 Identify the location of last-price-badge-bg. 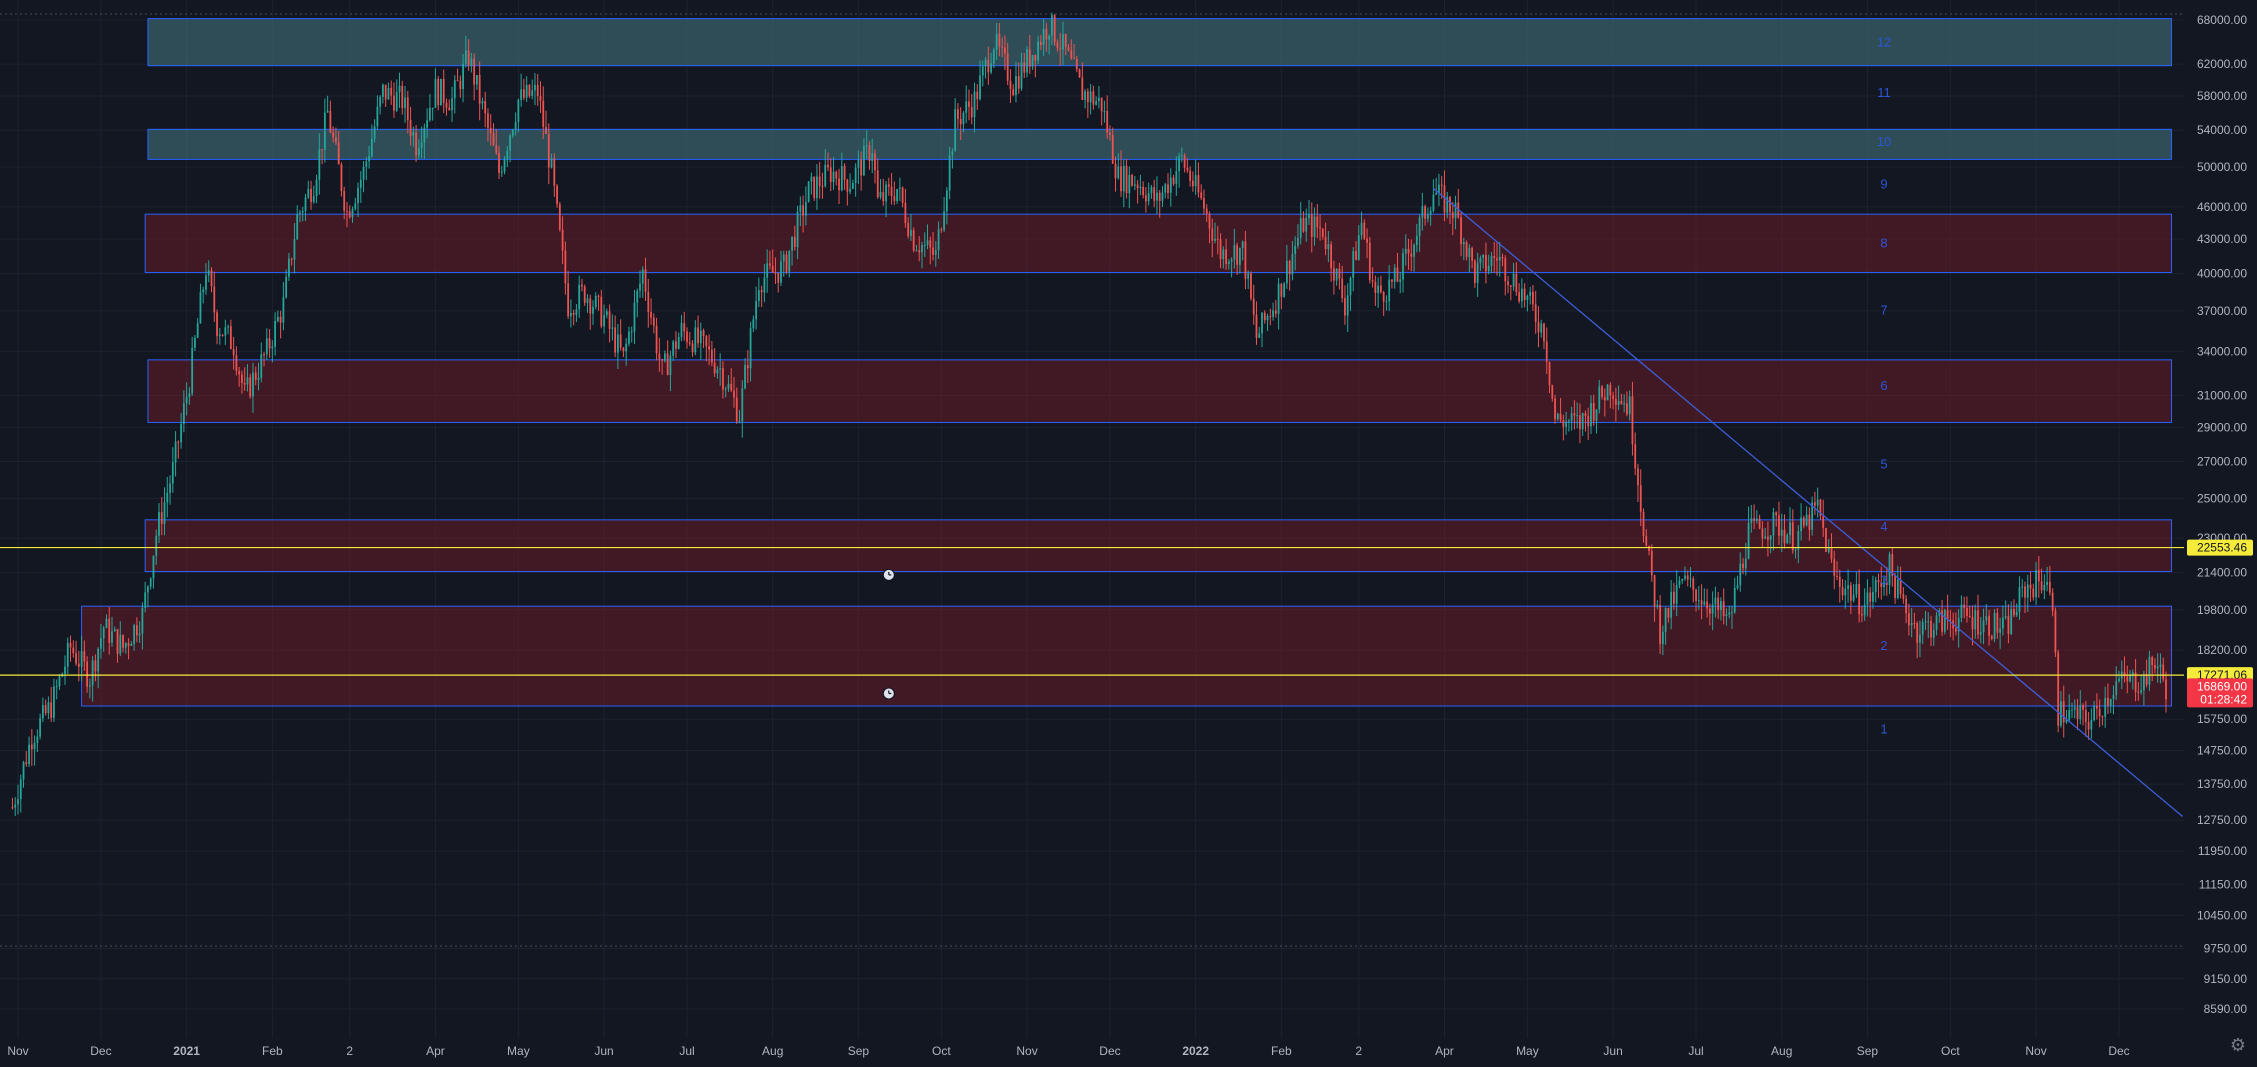
(2220, 693).